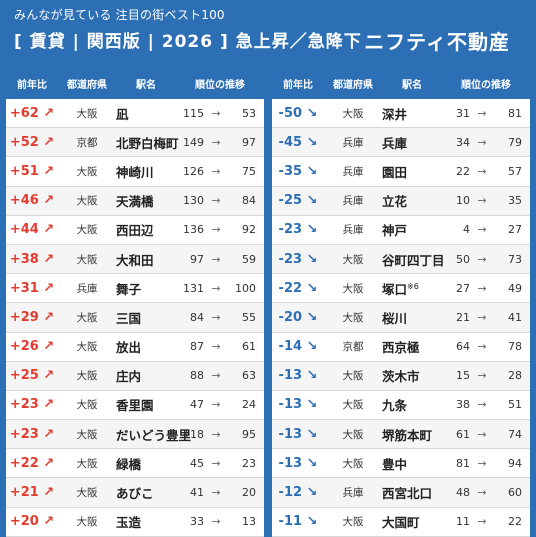 This screenshot has height=537, width=536. What do you see at coordinates (146, 346) in the screenshot?
I see `station-name: 放出` at bounding box center [146, 346].